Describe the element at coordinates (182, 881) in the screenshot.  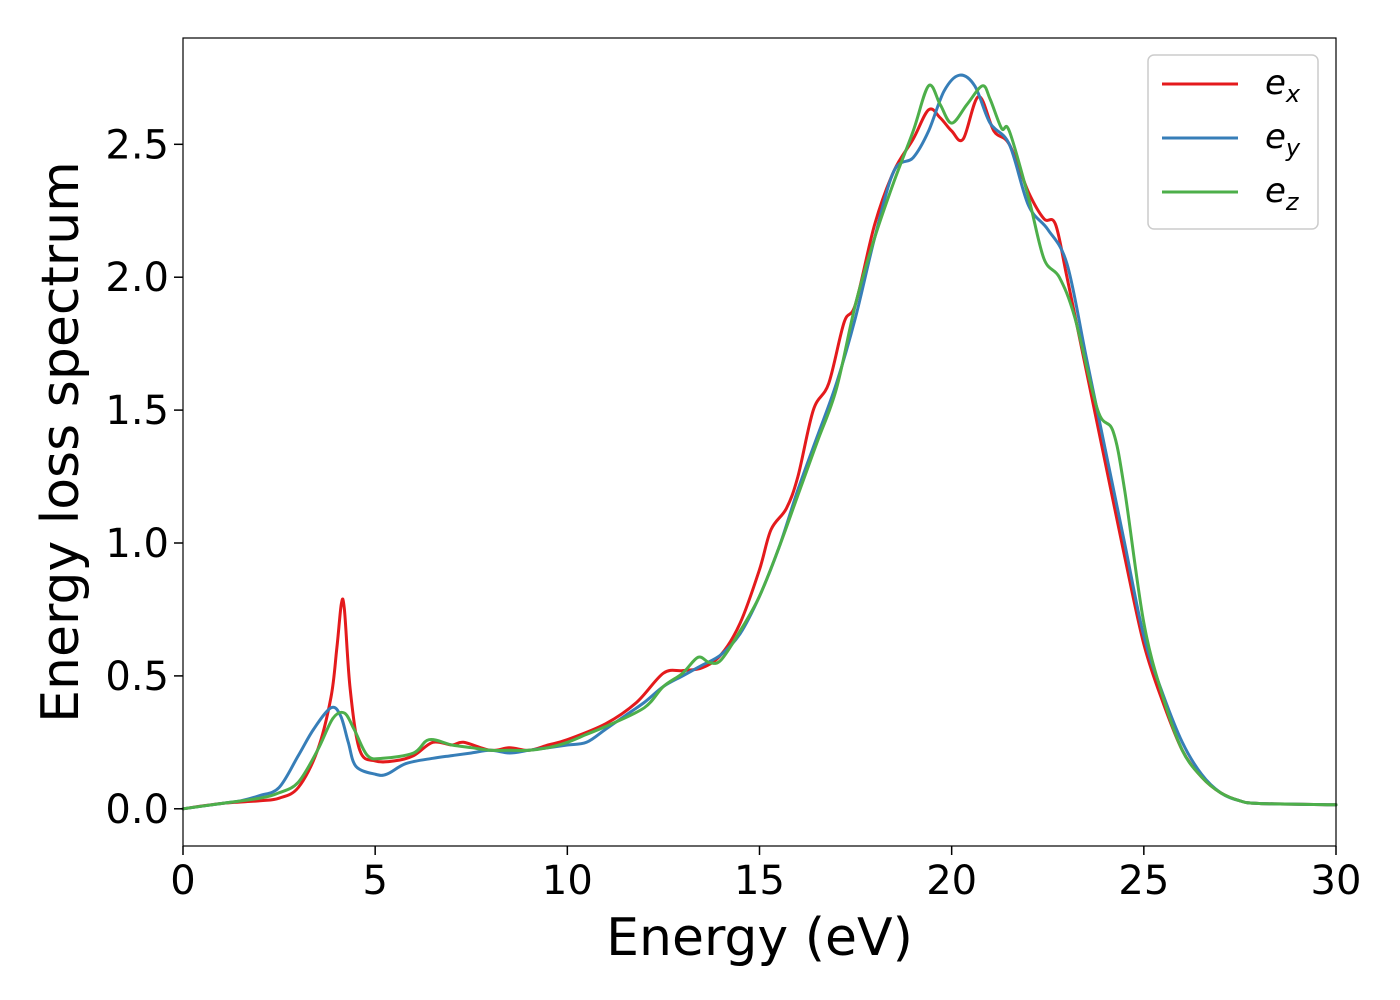
I see `x-tick-label: 0` at that location.